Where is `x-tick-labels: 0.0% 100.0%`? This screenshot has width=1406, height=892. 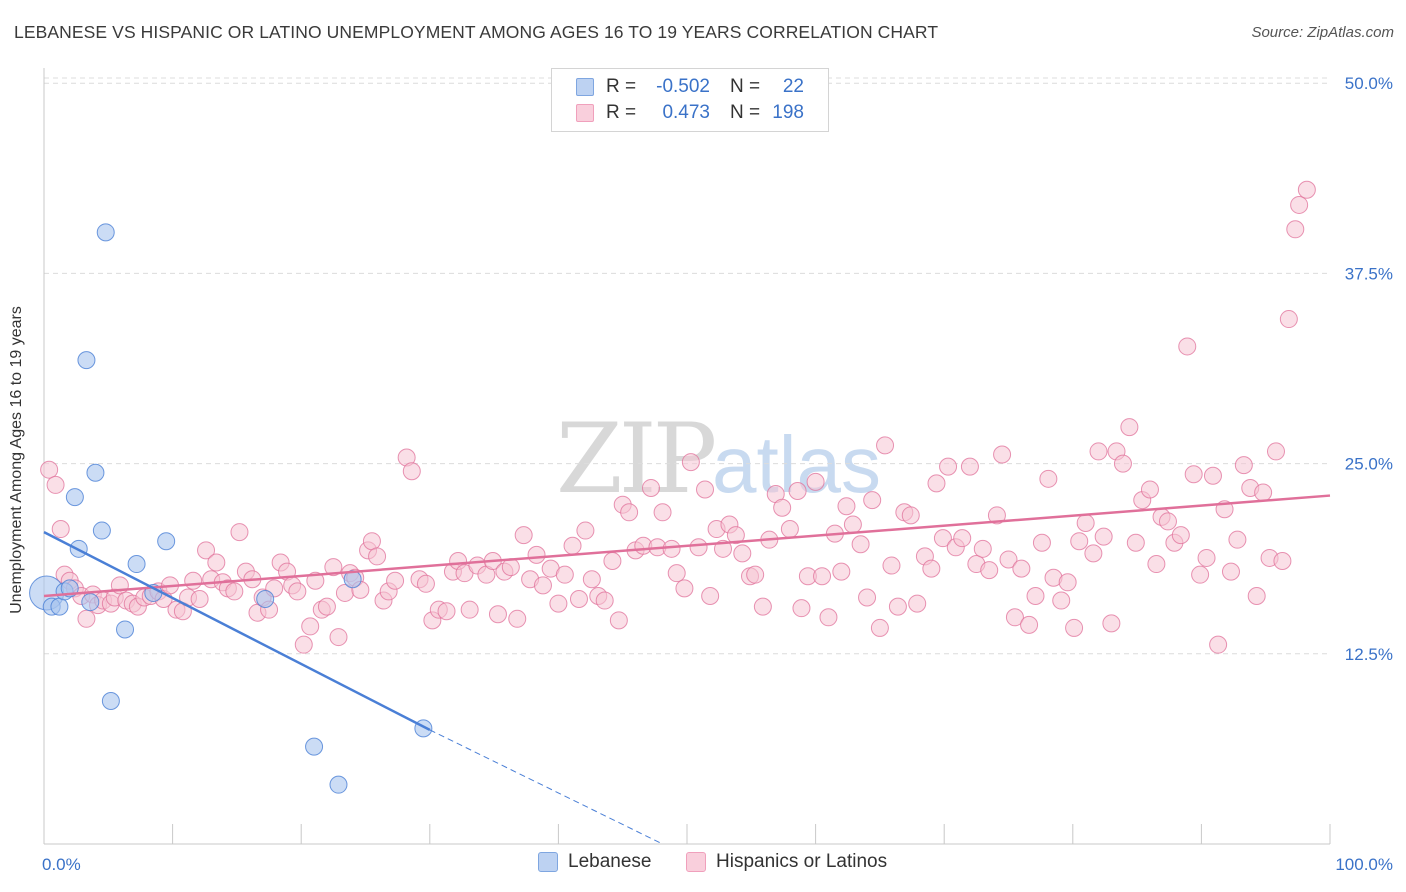 x-tick-labels: 0.0% 100.0% is located at coordinates (717, 864).